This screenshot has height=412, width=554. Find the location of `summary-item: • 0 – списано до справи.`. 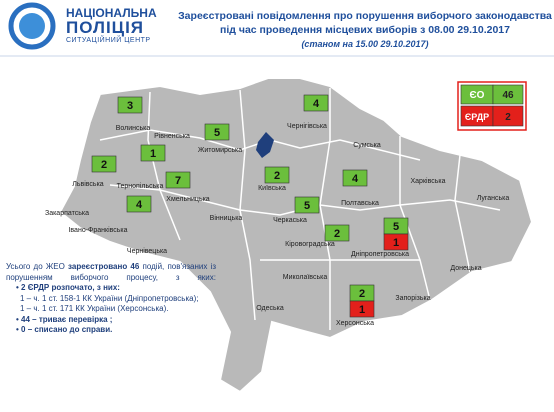

summary-item: • 0 – списано до справи. is located at coordinates (64, 329).